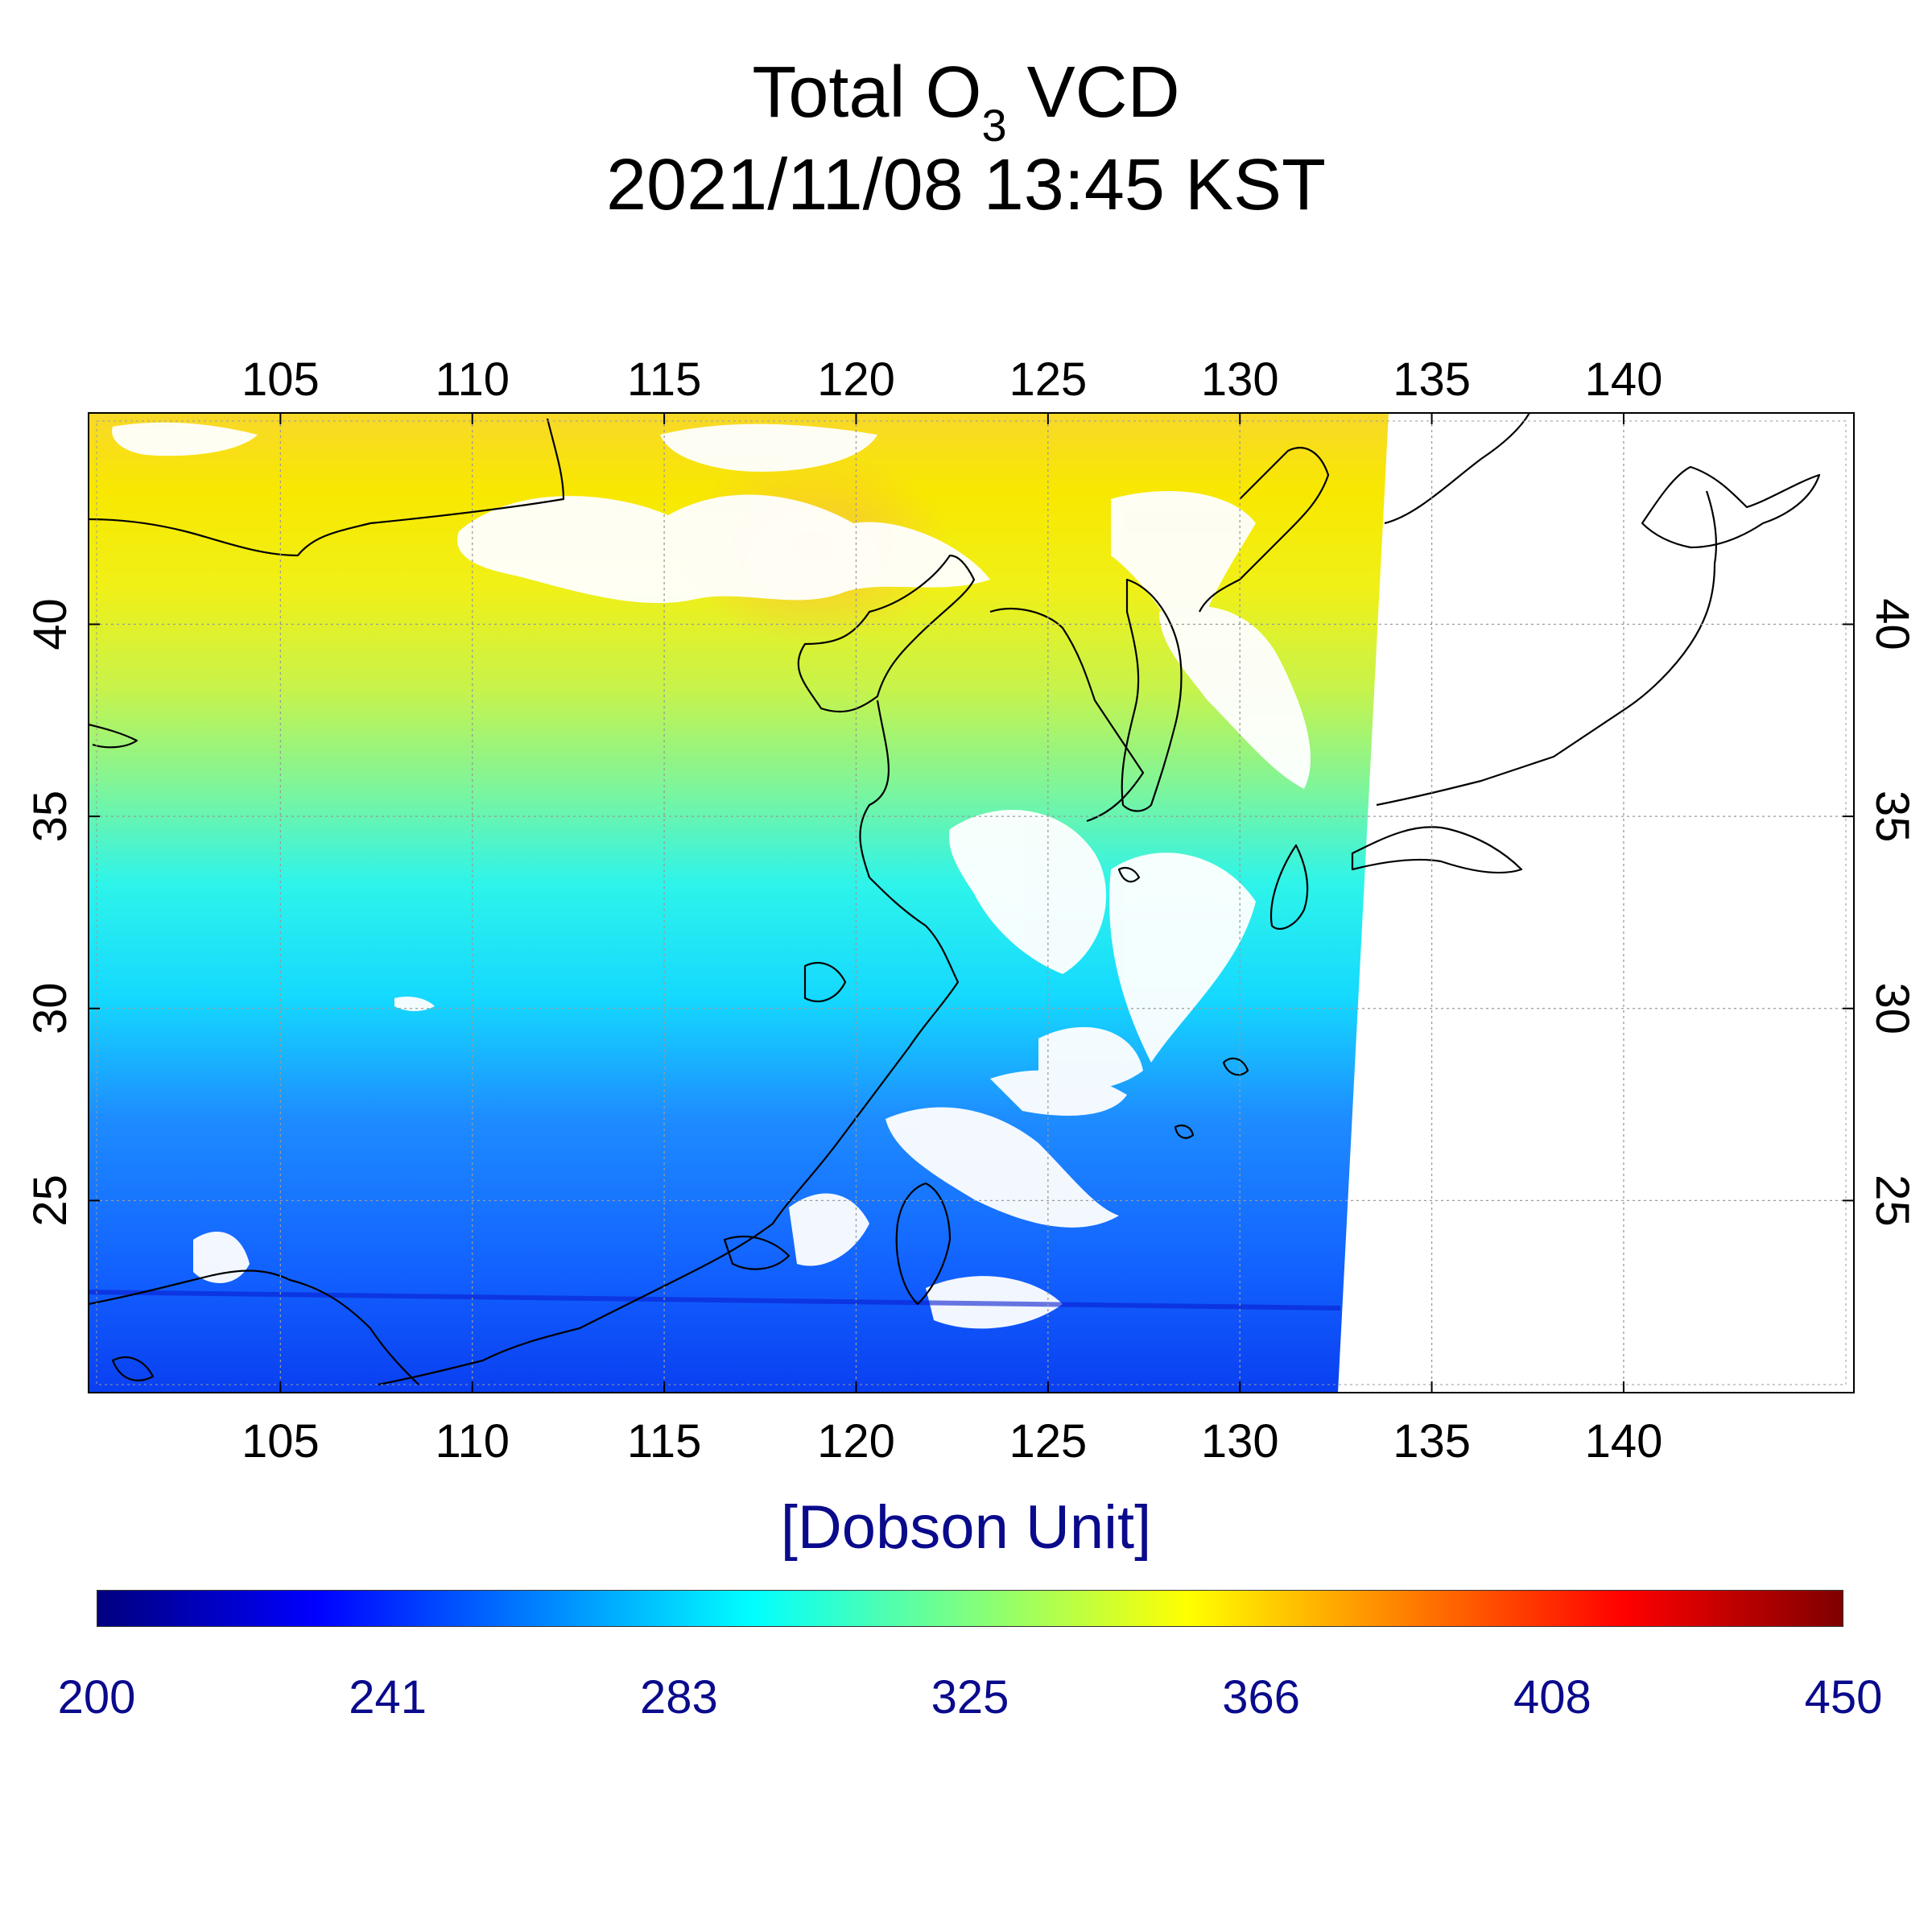 Image resolution: width=1932 pixels, height=1932 pixels. Describe the element at coordinates (715, 1300) in the screenshot. I see `scan-artifact` at that location.